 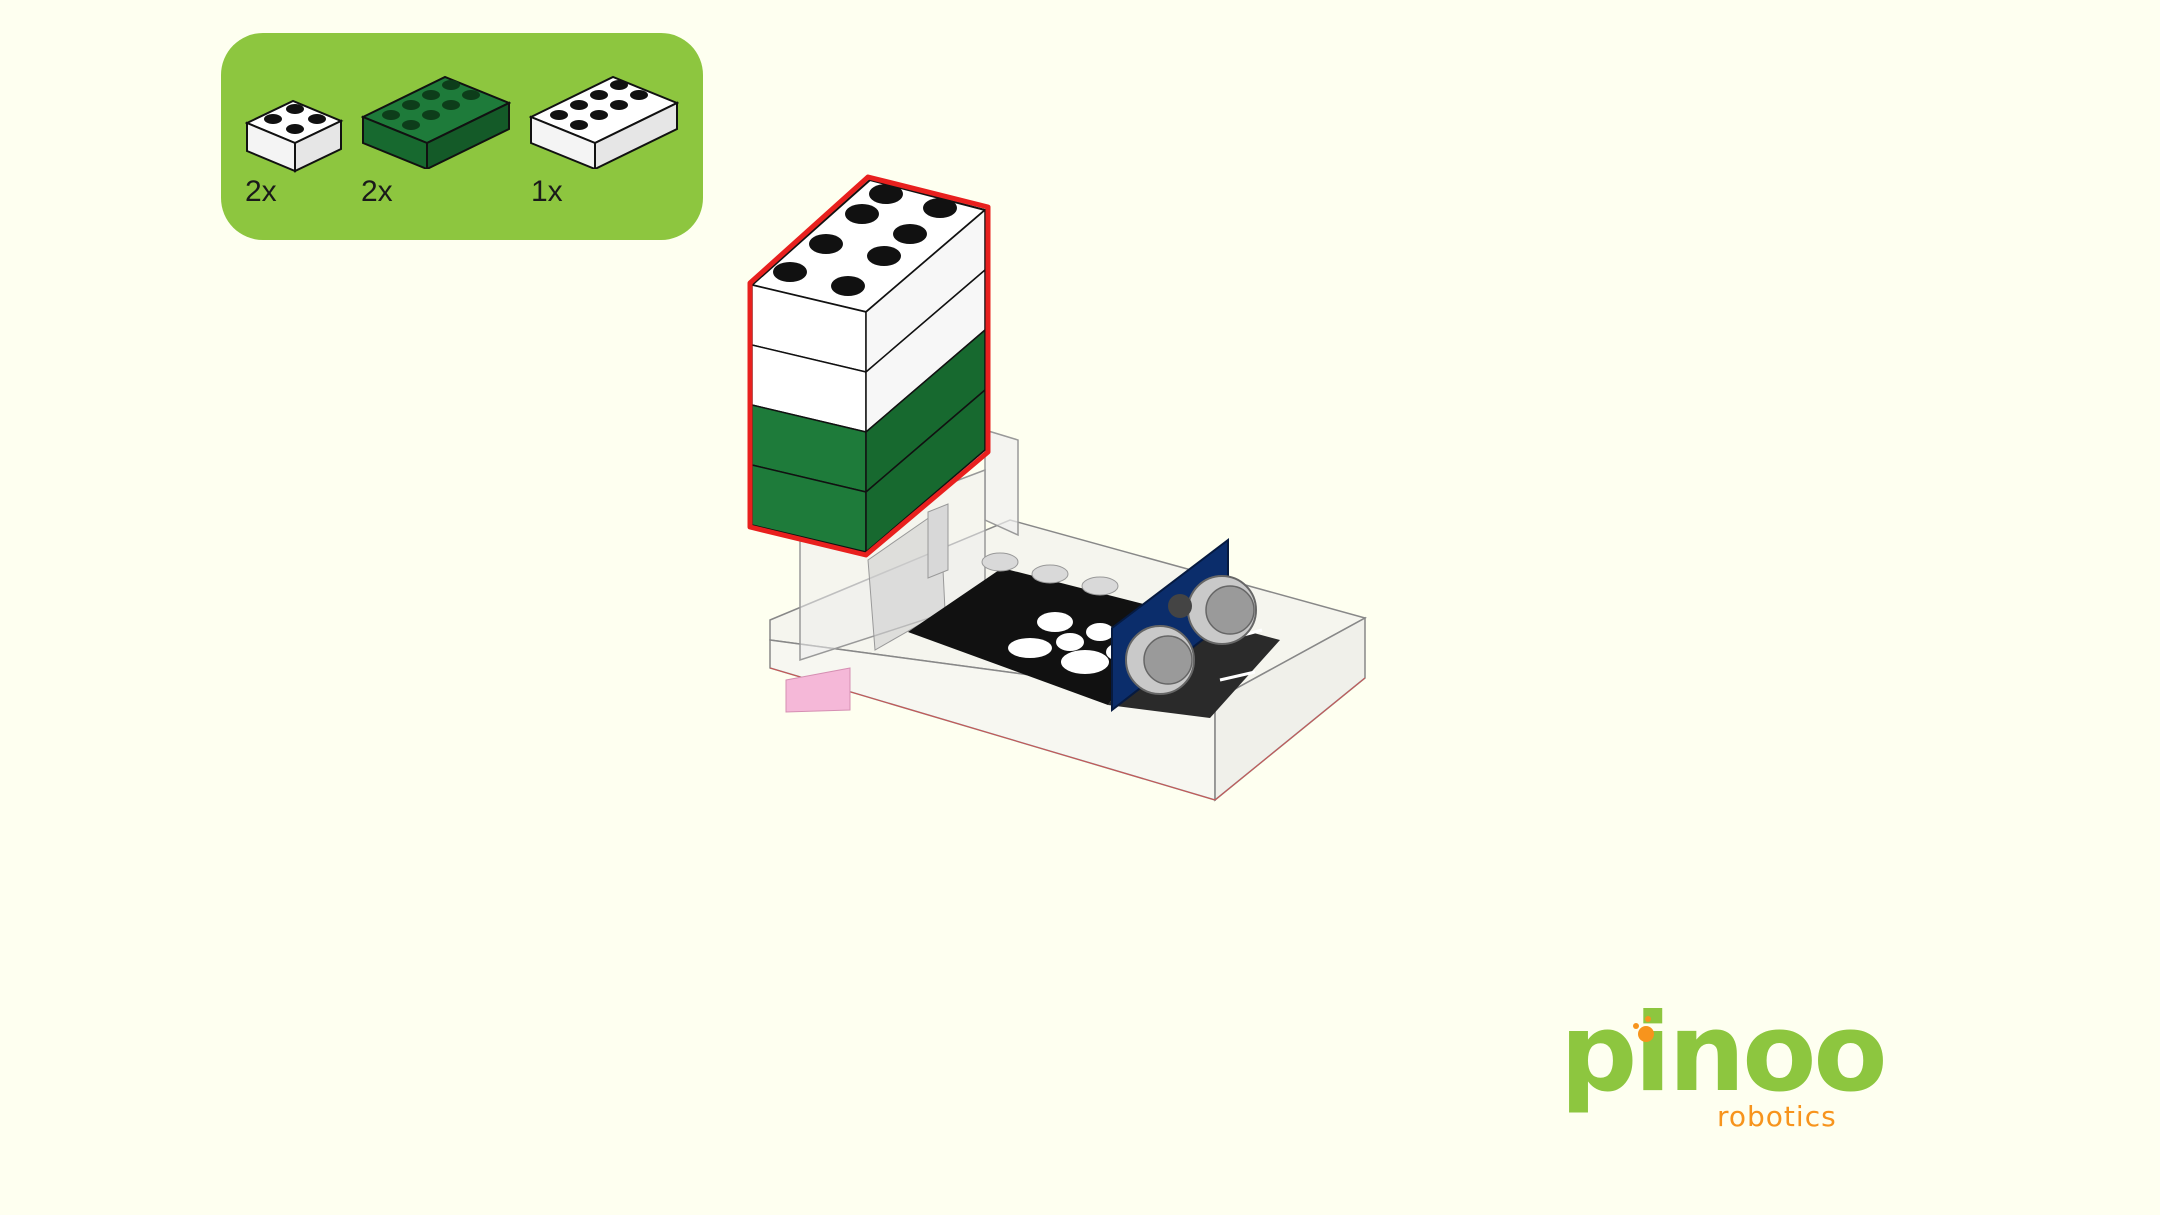 I want to click on brick-2x4-green-count: 2x, so click(x=377, y=191).